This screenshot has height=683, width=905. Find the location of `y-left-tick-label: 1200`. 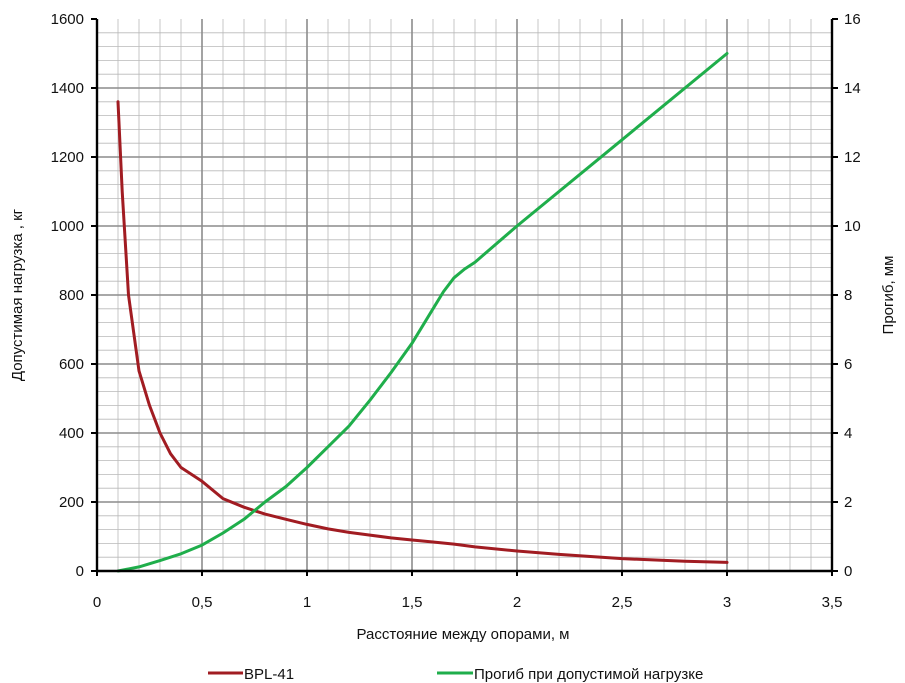

y-left-tick-label: 1200 is located at coordinates (67, 157).